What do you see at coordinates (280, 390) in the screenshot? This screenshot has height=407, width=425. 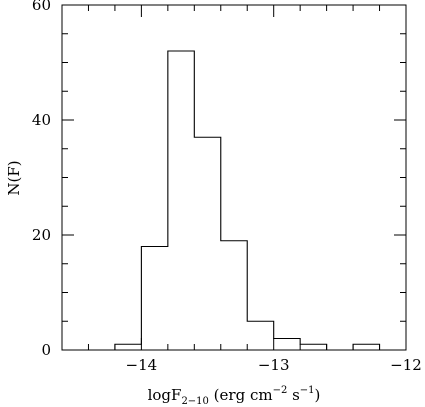 I see `x-label-exponent-1: −2` at bounding box center [280, 390].